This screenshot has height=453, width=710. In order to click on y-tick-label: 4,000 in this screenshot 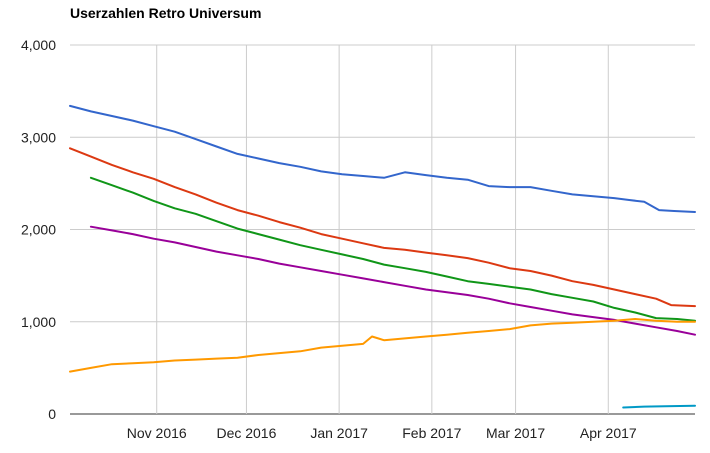, I will do `click(38, 45)`.